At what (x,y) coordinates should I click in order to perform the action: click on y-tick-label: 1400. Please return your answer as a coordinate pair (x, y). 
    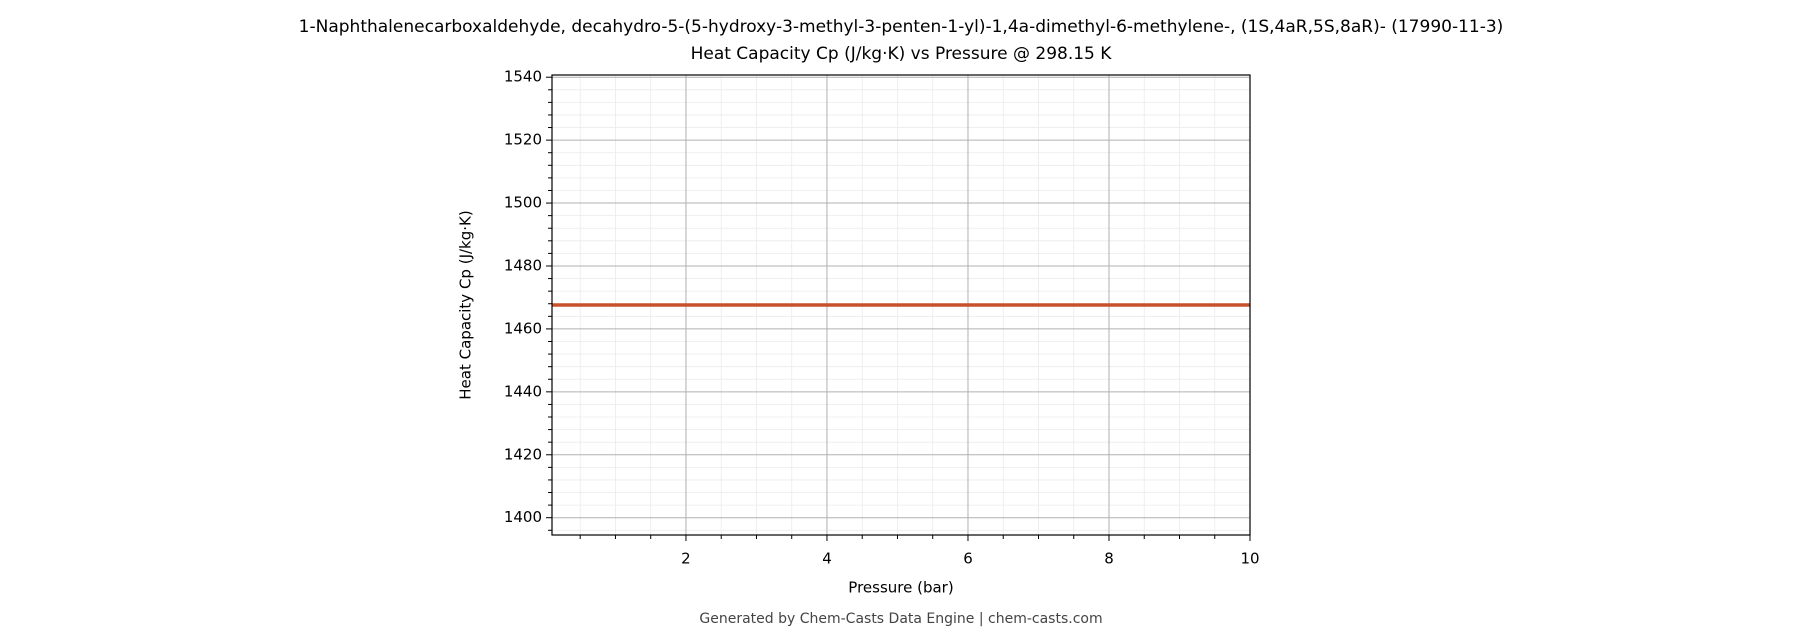
    Looking at the image, I should click on (523, 517).